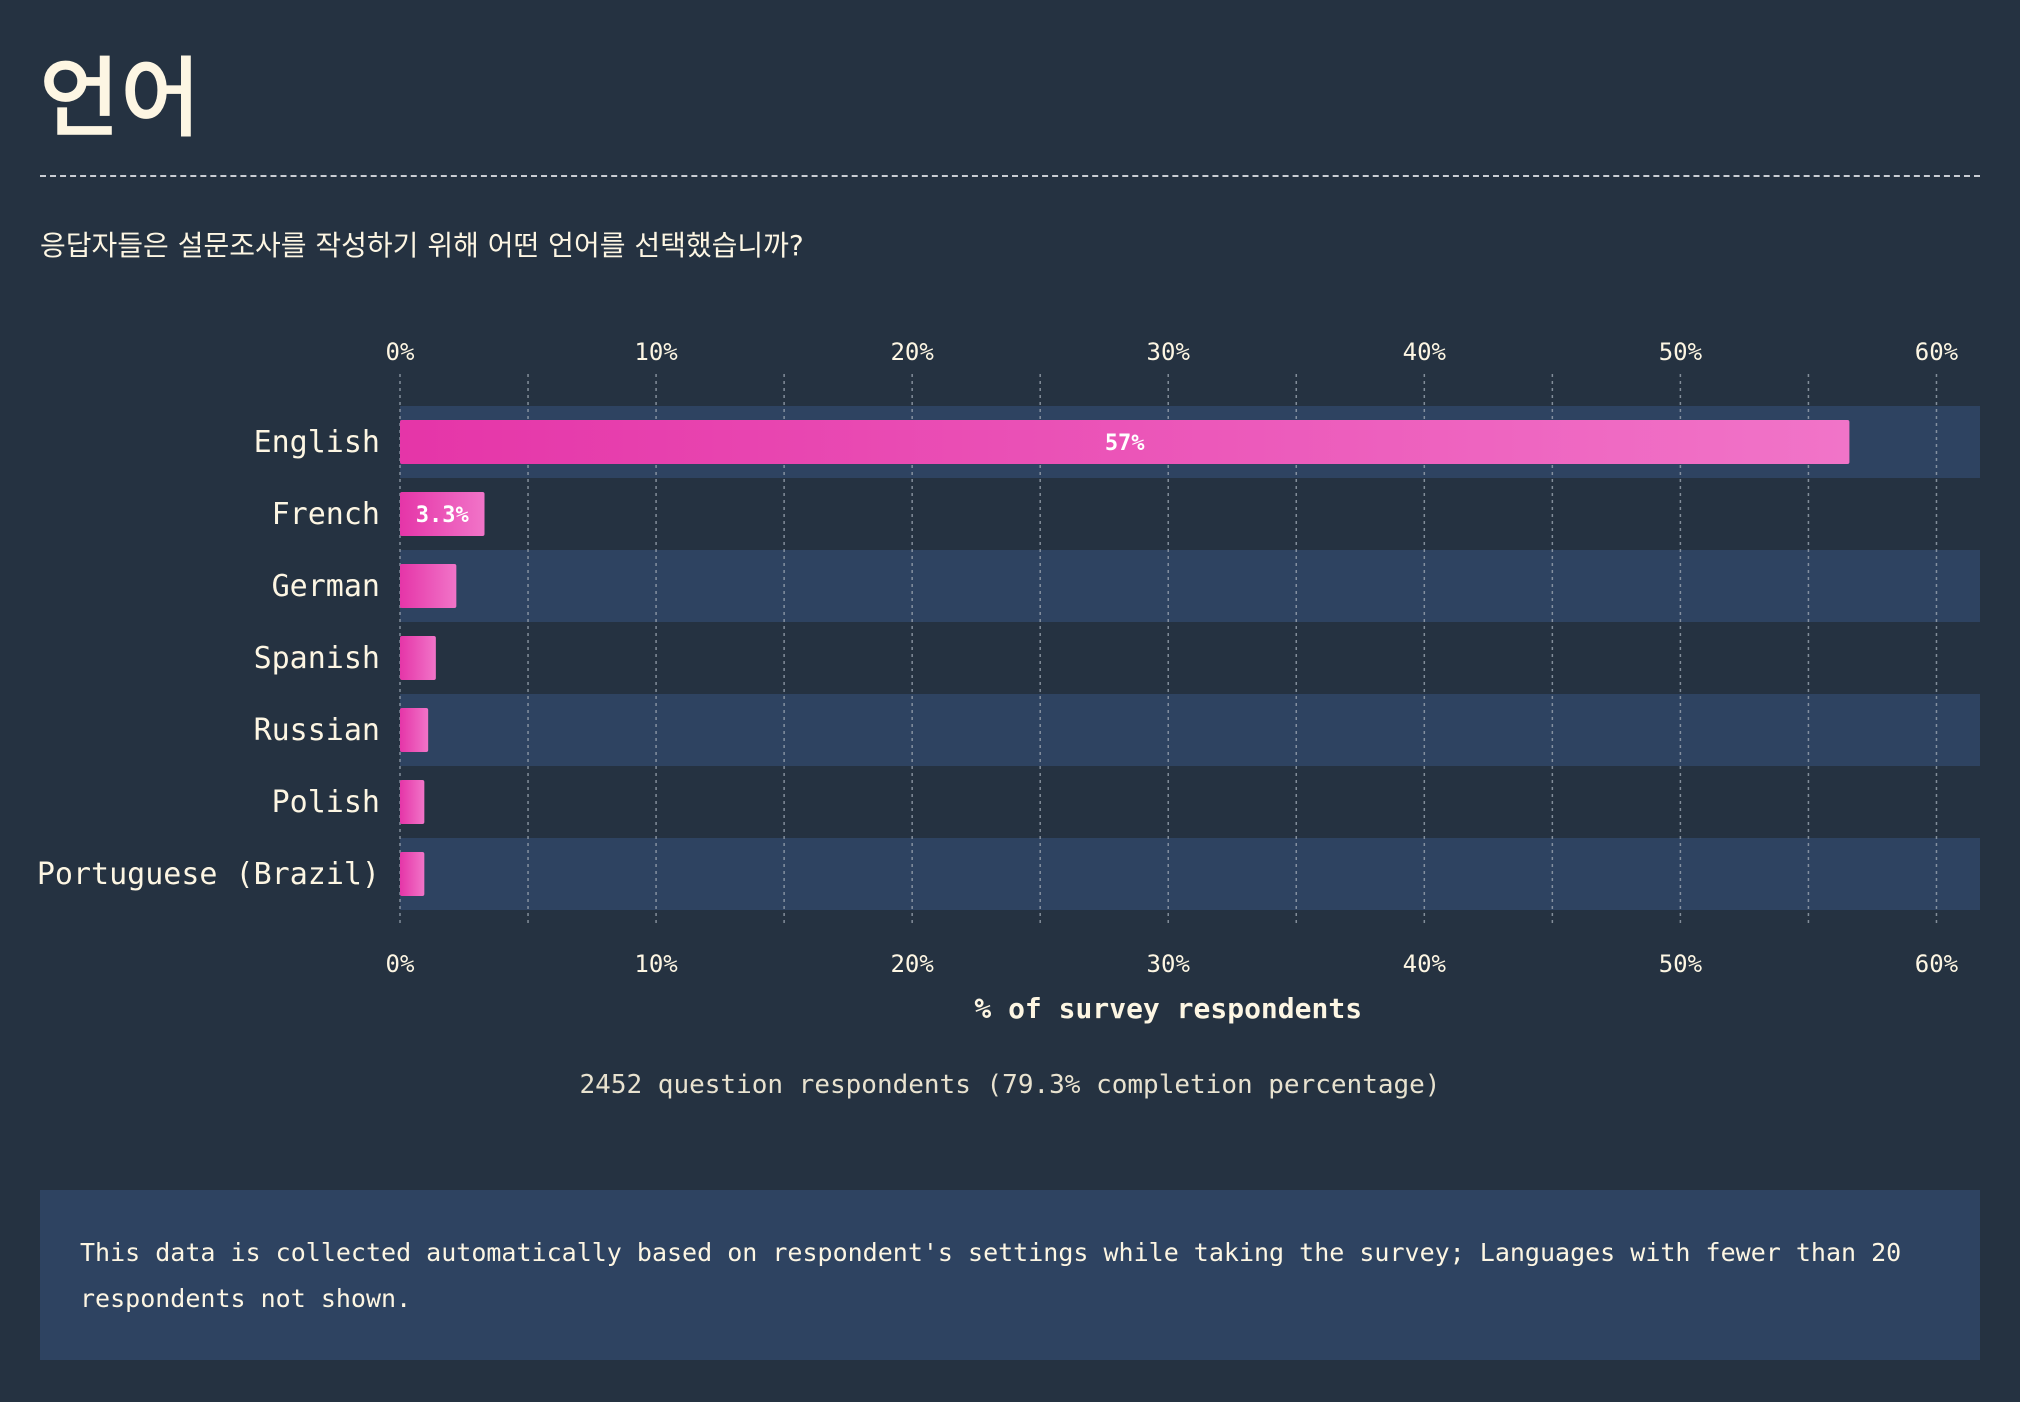  What do you see at coordinates (656, 352) in the screenshot?
I see `x-tick-label-top: 10%` at bounding box center [656, 352].